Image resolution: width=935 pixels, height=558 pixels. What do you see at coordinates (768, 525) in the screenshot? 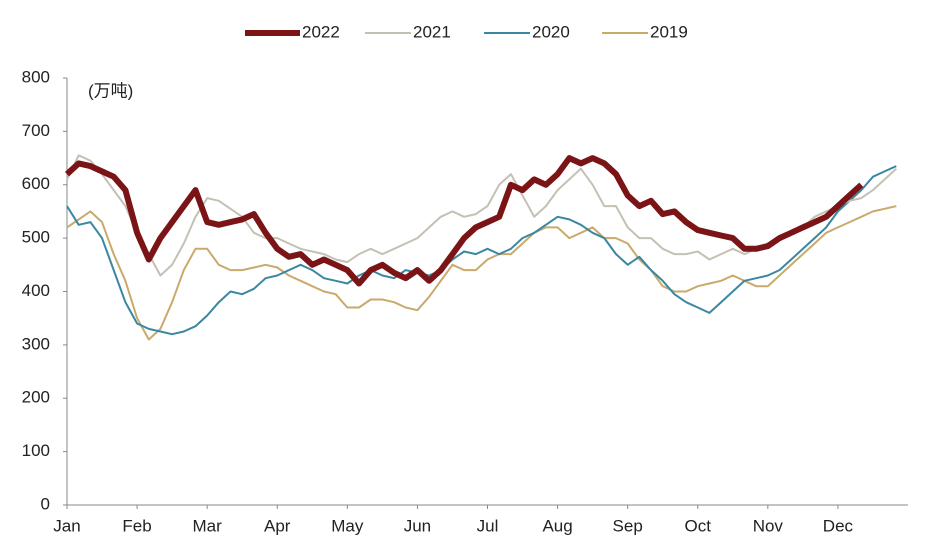
I see `x-tick-label: Nov` at bounding box center [768, 525].